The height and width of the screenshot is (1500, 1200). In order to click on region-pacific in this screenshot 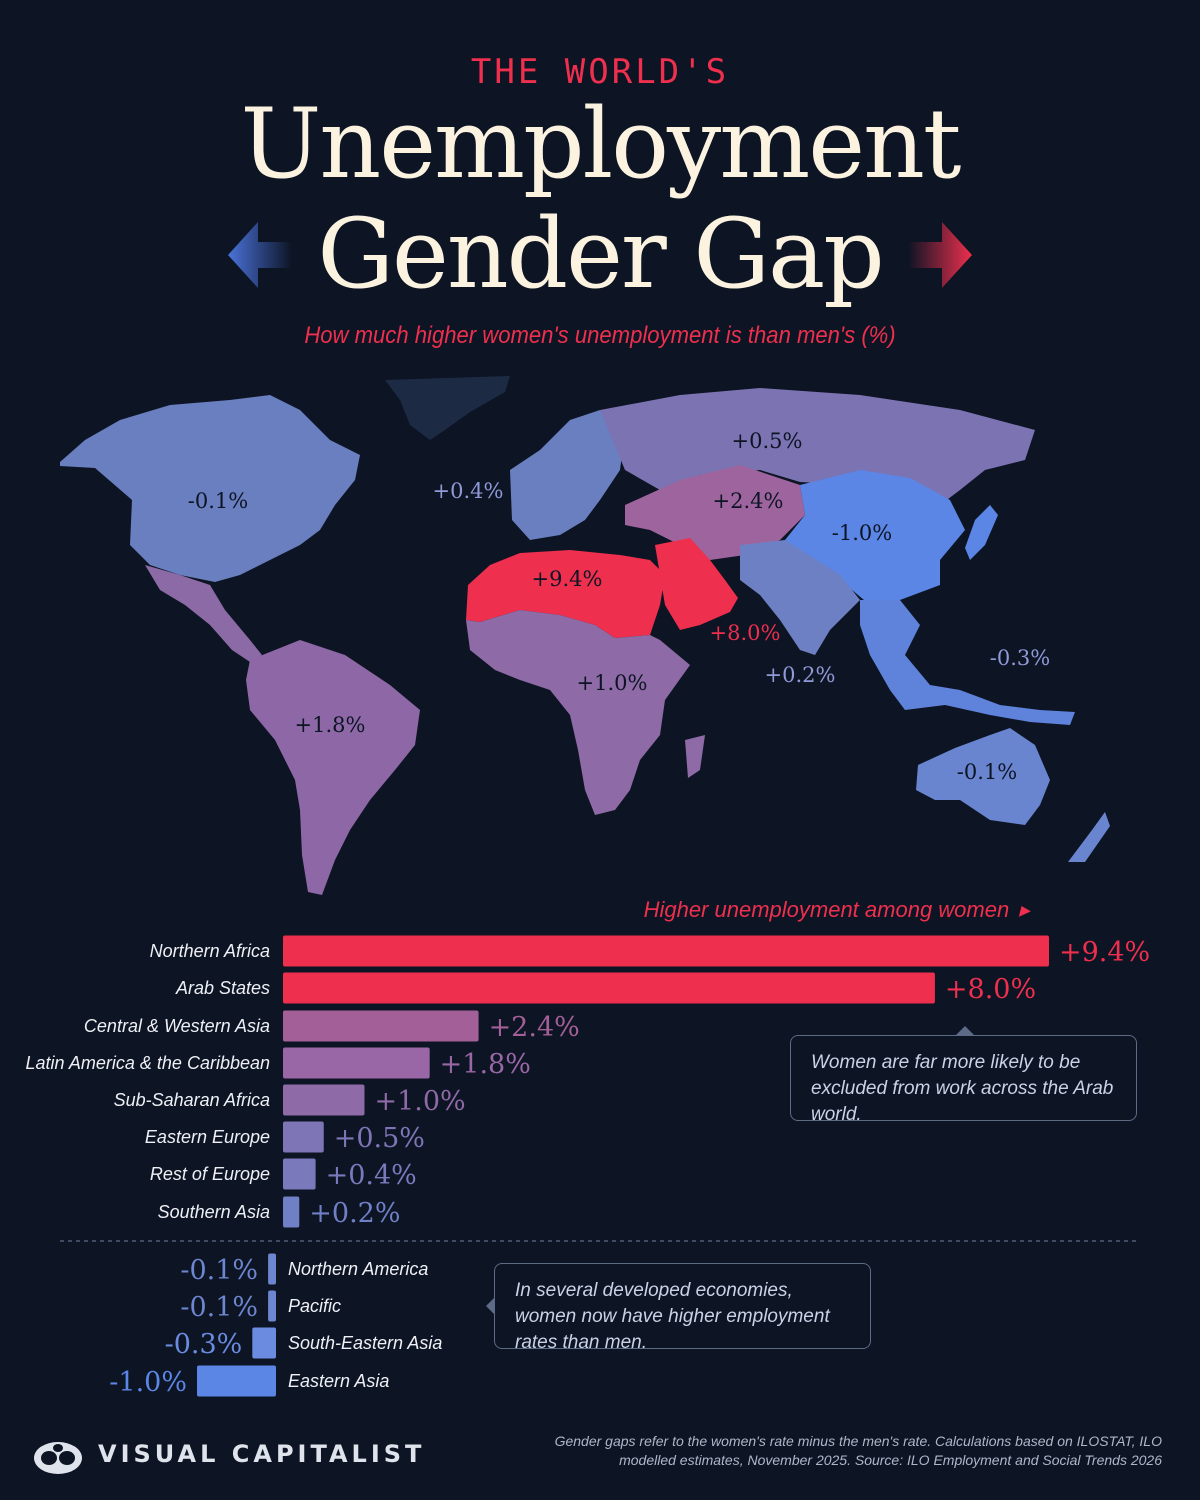, I will do `click(983, 776)`.